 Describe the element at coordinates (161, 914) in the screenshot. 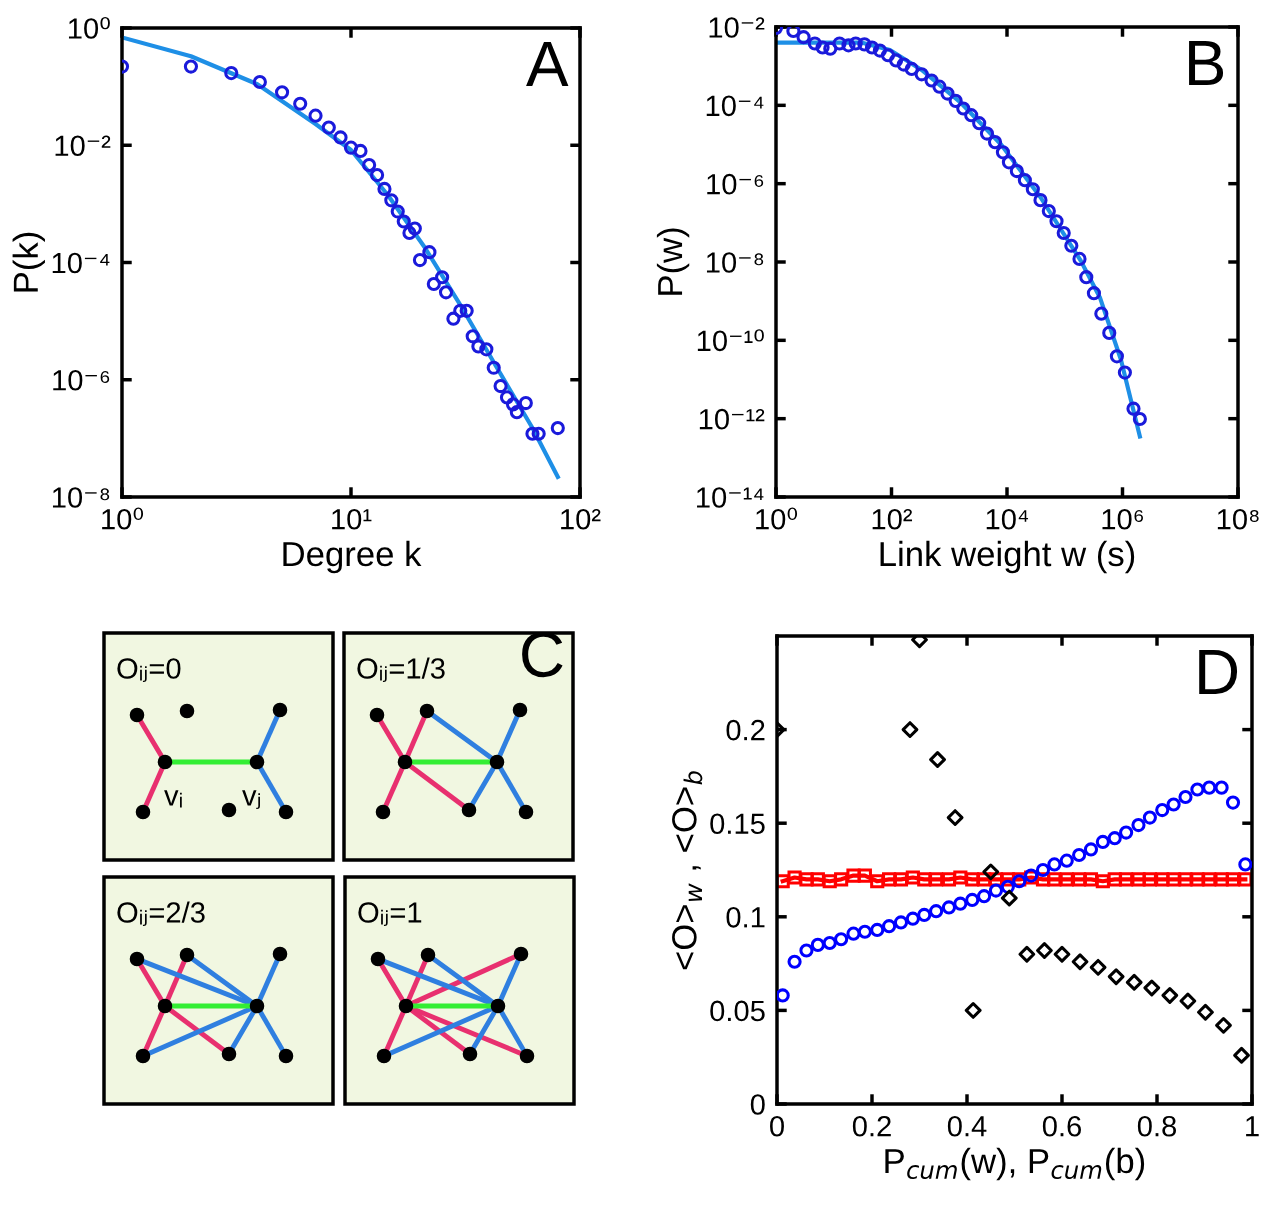

I see `text: Oᵢⱼ=2/3` at that location.